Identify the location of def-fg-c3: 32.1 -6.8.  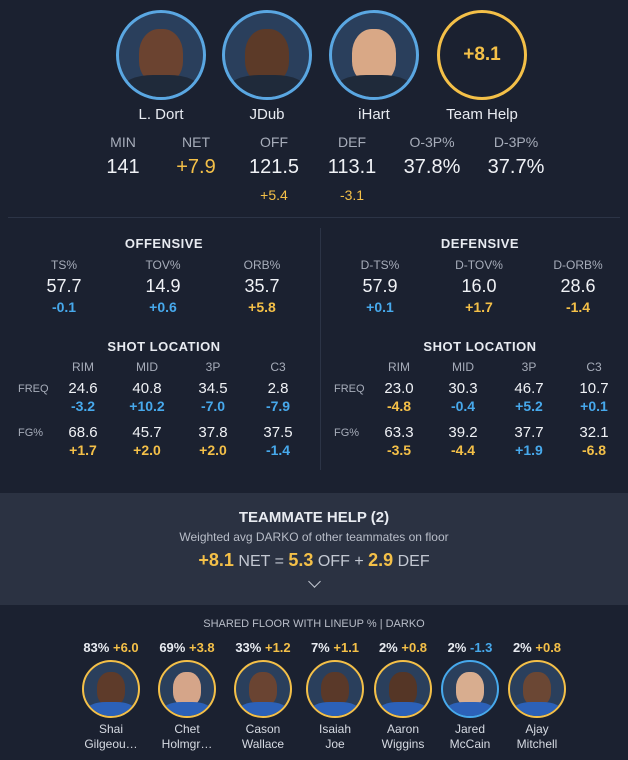
(594, 441).